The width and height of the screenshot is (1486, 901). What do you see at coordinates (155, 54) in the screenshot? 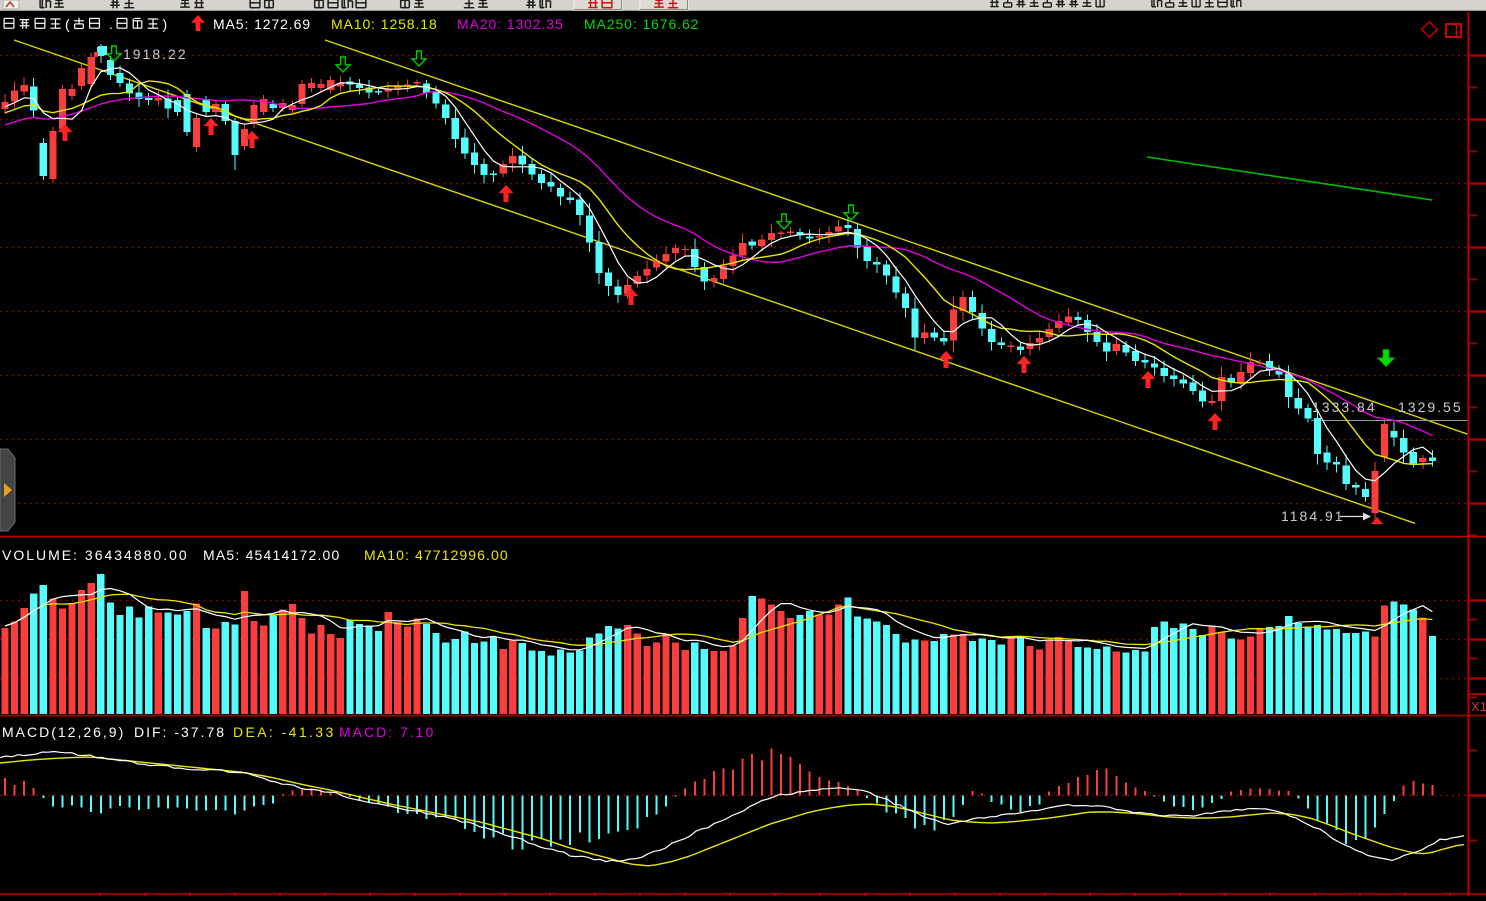
I see `svg-text: 1918.22` at bounding box center [155, 54].